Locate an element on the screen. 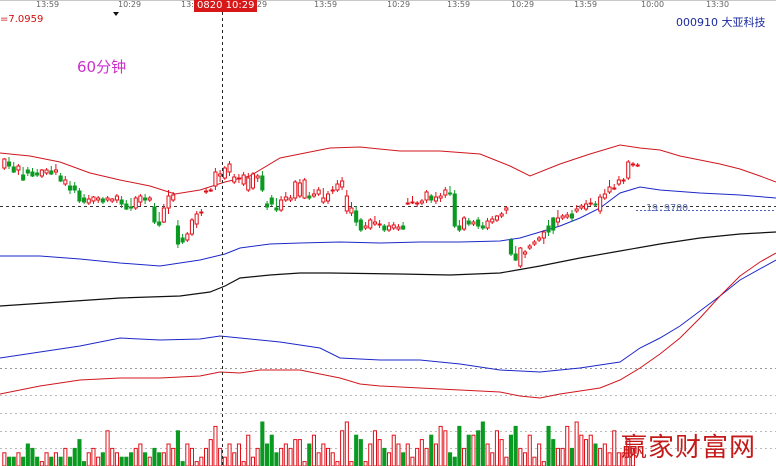 This screenshot has width=776, height=466. period-label: 60分钟 is located at coordinates (102, 67).